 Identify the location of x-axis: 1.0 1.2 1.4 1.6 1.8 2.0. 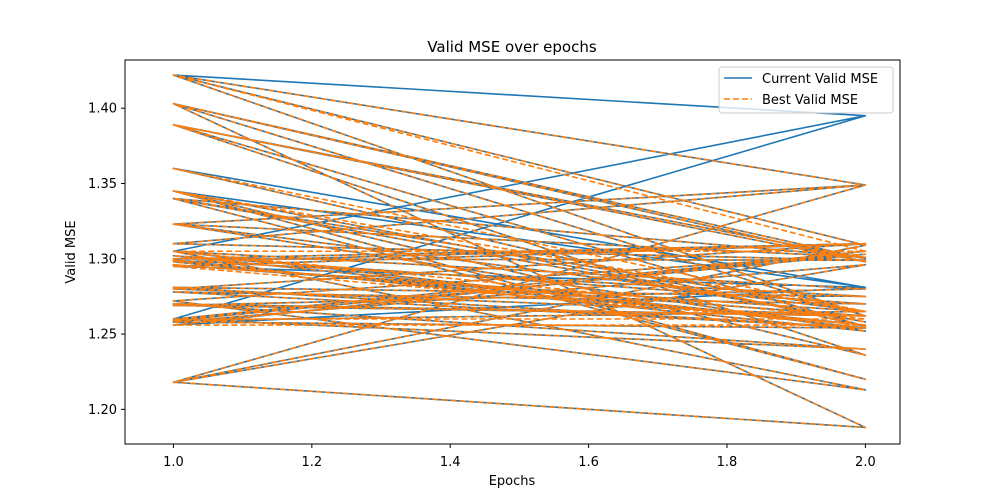
(519, 457).